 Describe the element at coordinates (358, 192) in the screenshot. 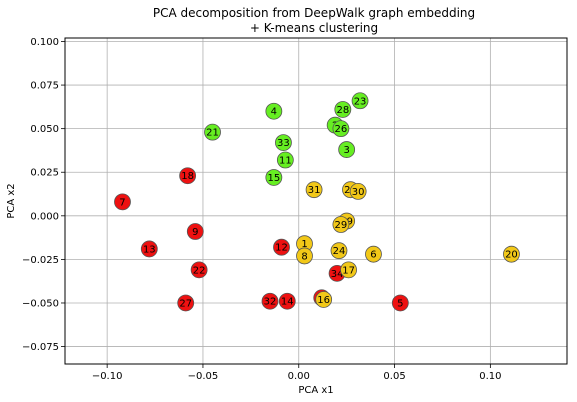

I see `data-point-label: 30` at that location.